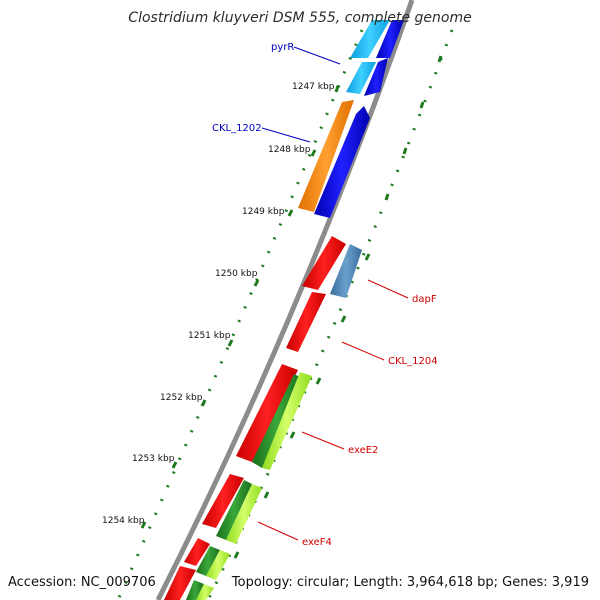 Image resolution: width=600 pixels, height=600 pixels. Describe the element at coordinates (218, 565) in the screenshot. I see `cds-lightgreen-bottom` at that location.